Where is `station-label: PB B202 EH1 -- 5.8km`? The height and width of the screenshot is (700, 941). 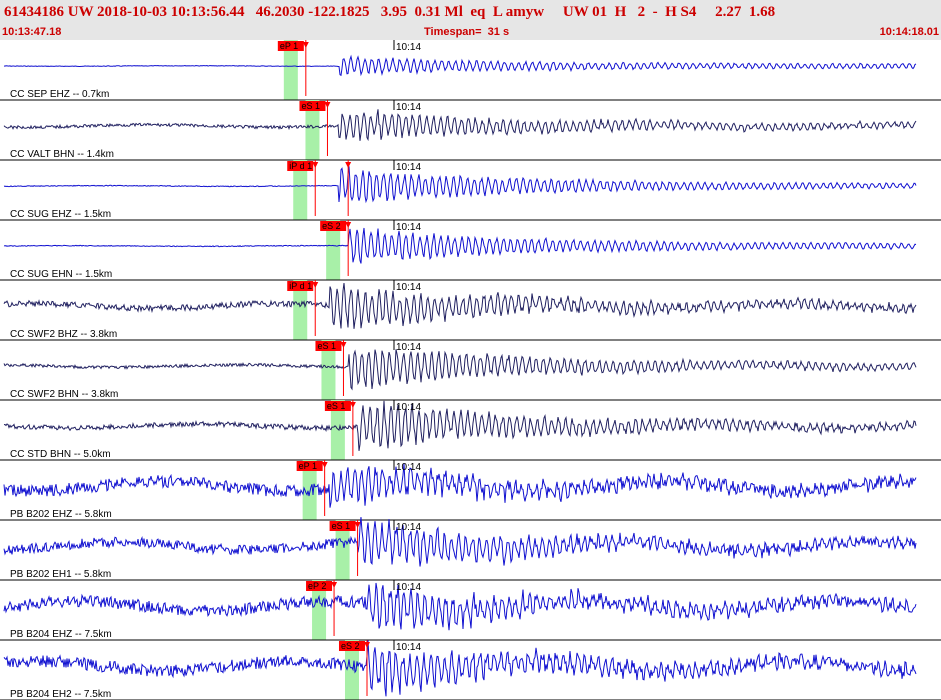
station-label: PB B202 EH1 -- 5.8km is located at coordinates (60, 574).